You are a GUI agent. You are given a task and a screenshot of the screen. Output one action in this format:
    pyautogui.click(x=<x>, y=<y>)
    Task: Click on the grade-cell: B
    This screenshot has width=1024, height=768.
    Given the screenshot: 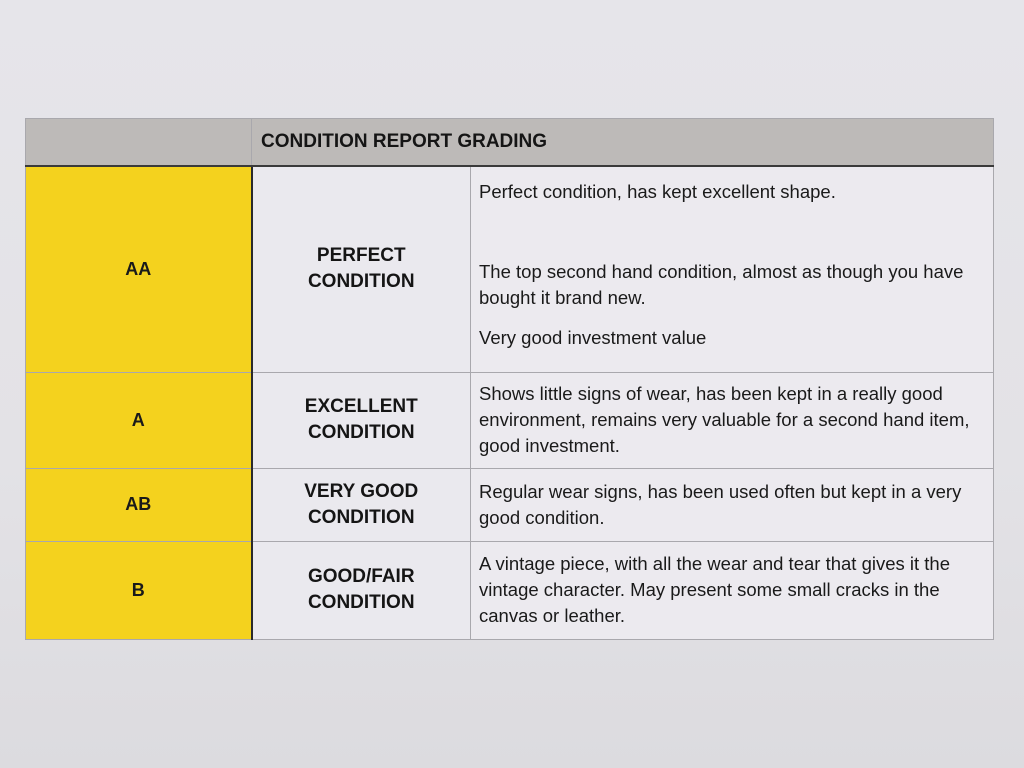 What is the action you would take?
    pyautogui.click(x=139, y=590)
    